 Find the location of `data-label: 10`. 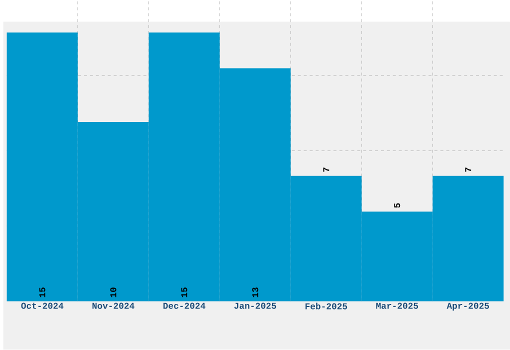

data-label: 10 is located at coordinates (113, 293).